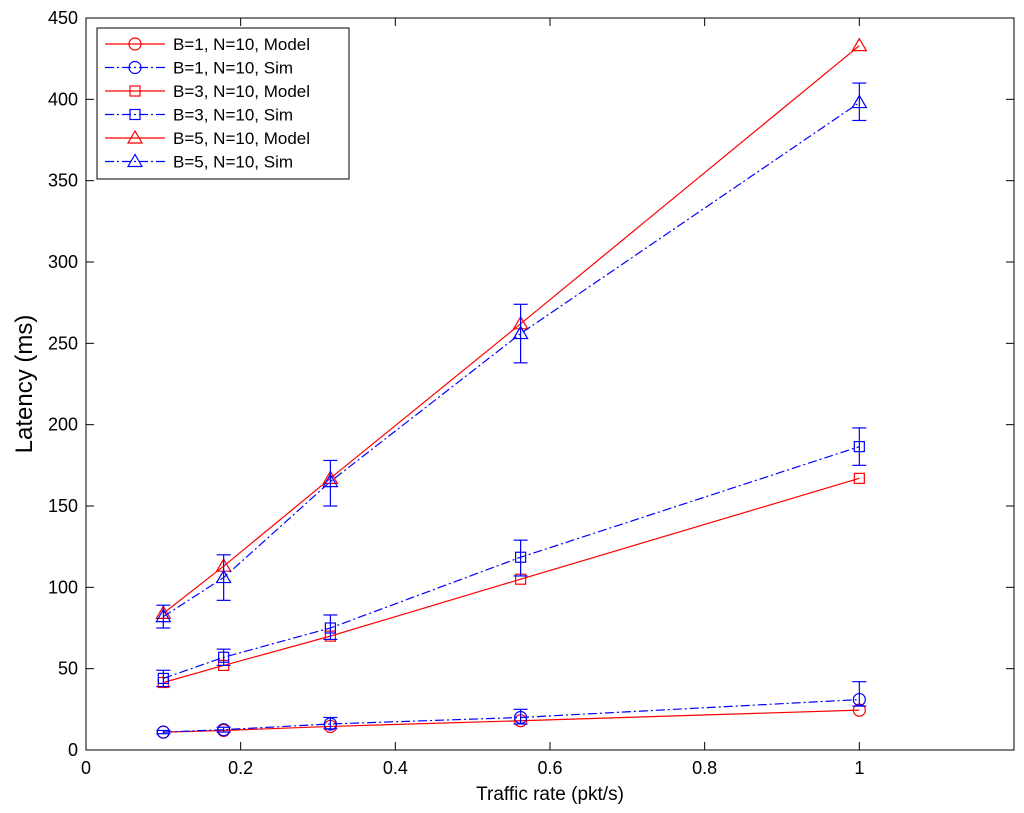  Describe the element at coordinates (63, 262) in the screenshot. I see `y-tick-label: 300` at that location.